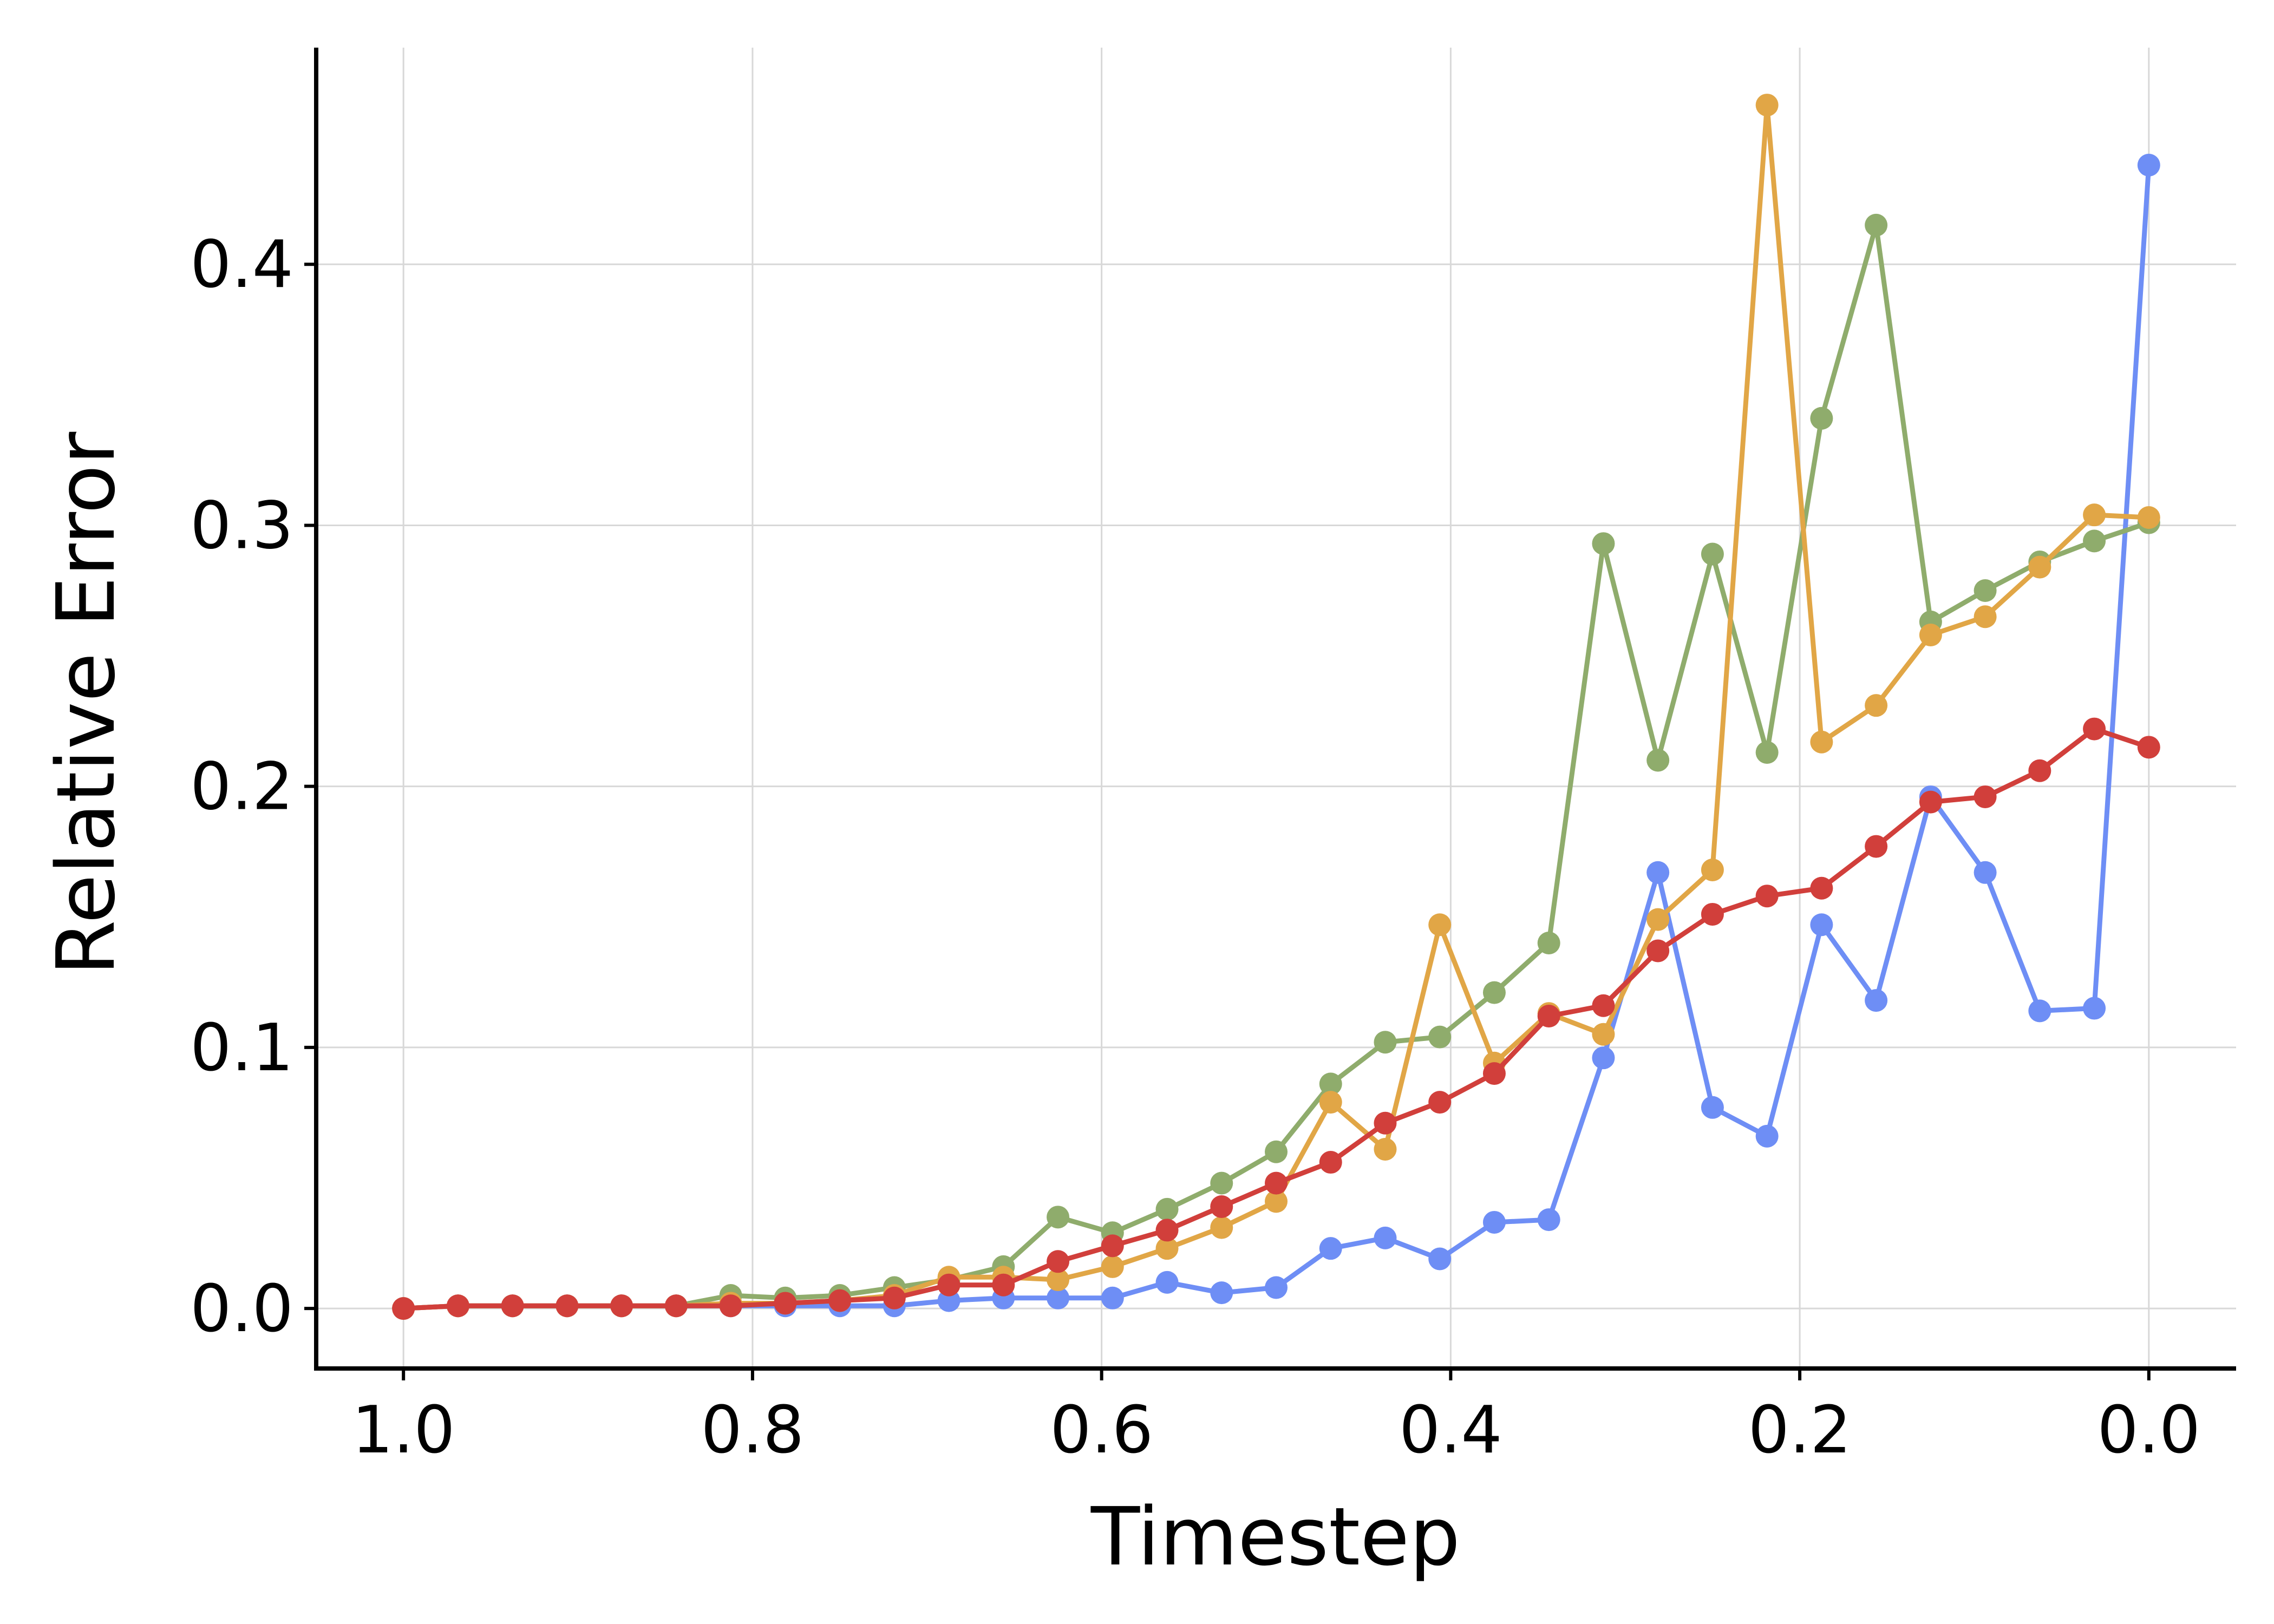  What do you see at coordinates (242, 265) in the screenshot?
I see `y-tick-label: 0.4` at bounding box center [242, 265].